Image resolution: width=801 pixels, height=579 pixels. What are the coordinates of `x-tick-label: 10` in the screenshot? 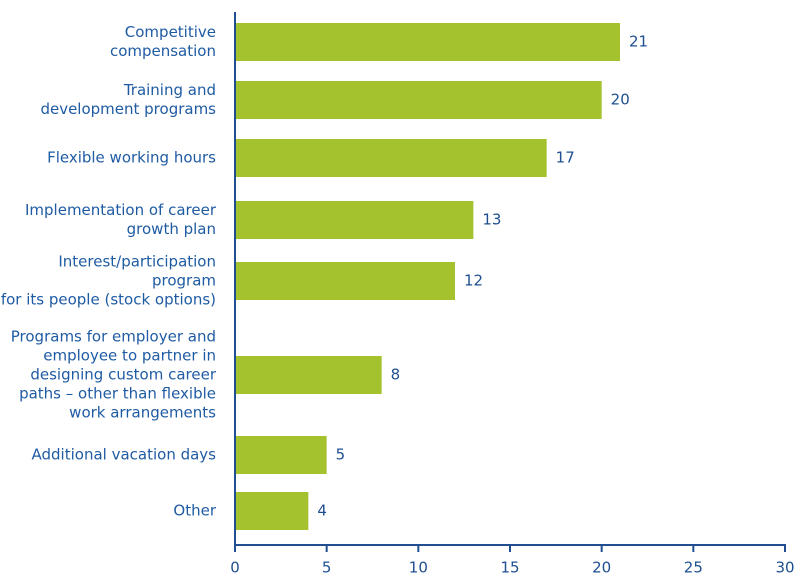 It's located at (418, 568).